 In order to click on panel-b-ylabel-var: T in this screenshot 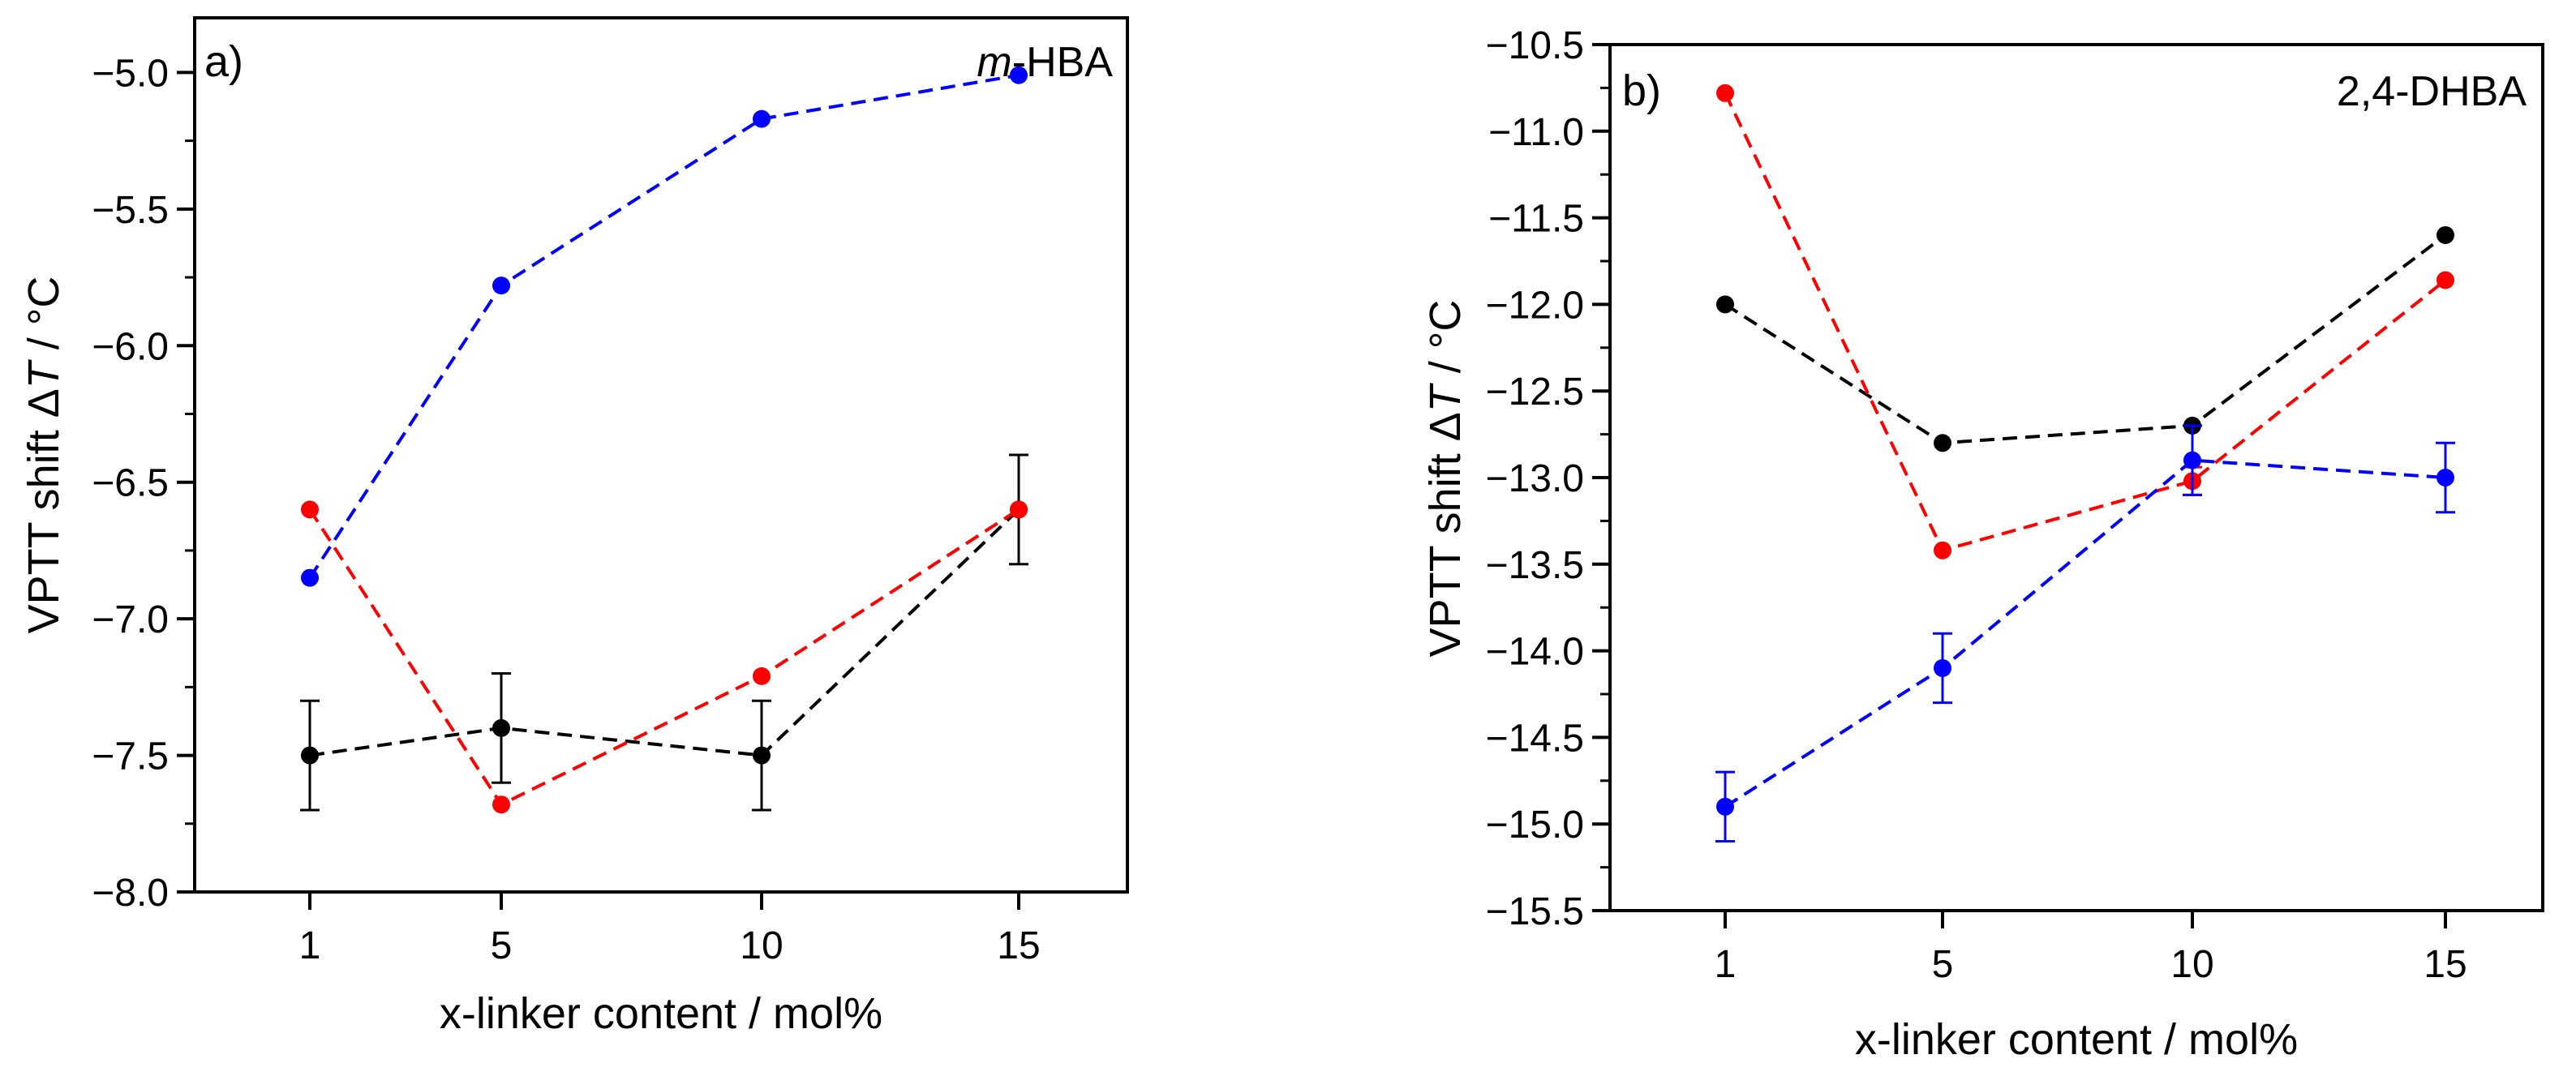, I will do `click(1445, 397)`.